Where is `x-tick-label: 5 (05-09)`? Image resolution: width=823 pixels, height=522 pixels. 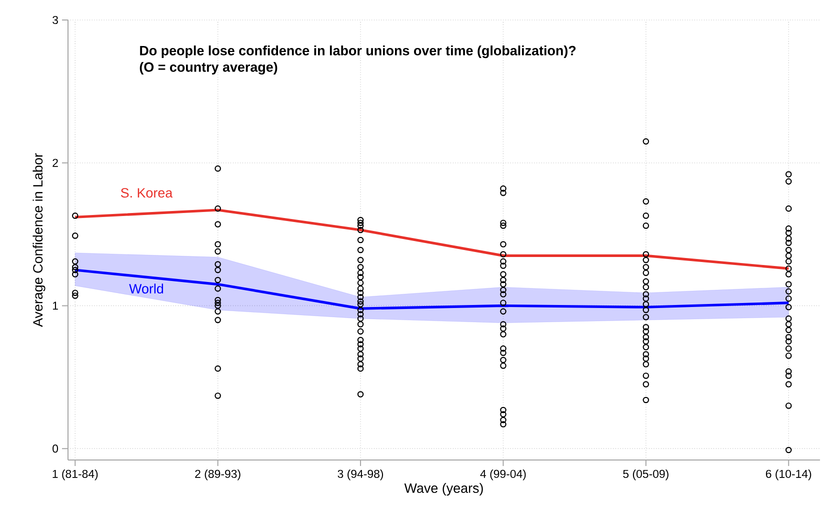
x-tick-label: 5 (05-09) is located at coordinates (645, 475).